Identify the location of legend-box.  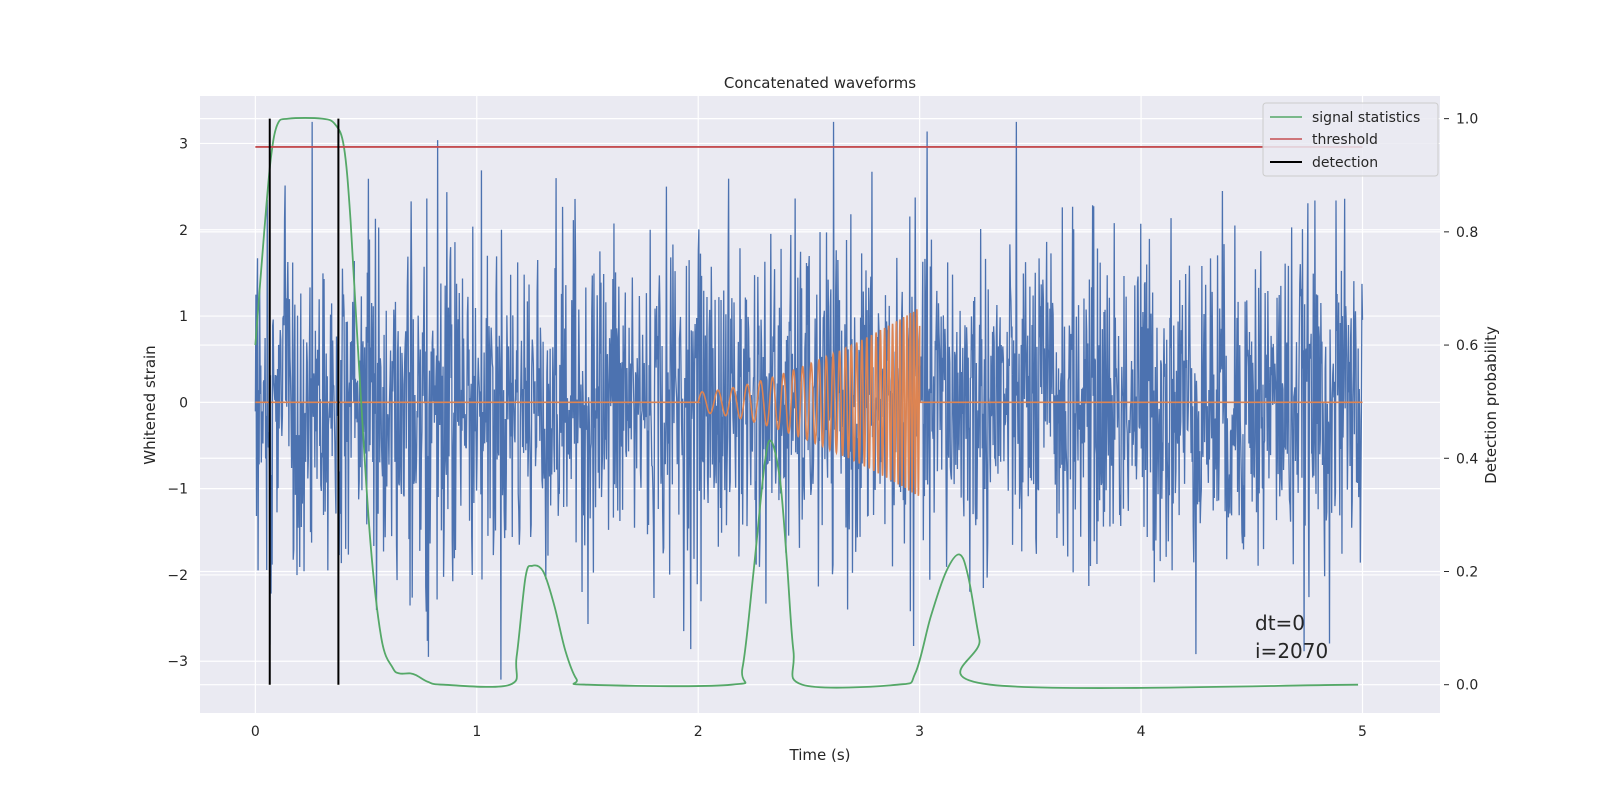
(1350, 139).